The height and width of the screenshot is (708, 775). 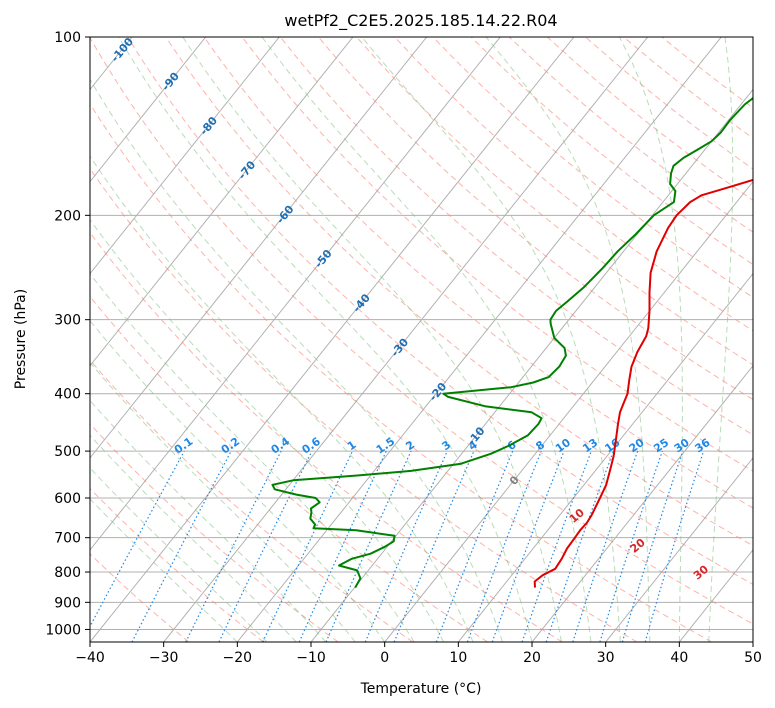 What do you see at coordinates (418, 654) in the screenshot?
I see `x-axis-ticks: −40 −30 −20 −10 0 10 20 30 40 50` at bounding box center [418, 654].